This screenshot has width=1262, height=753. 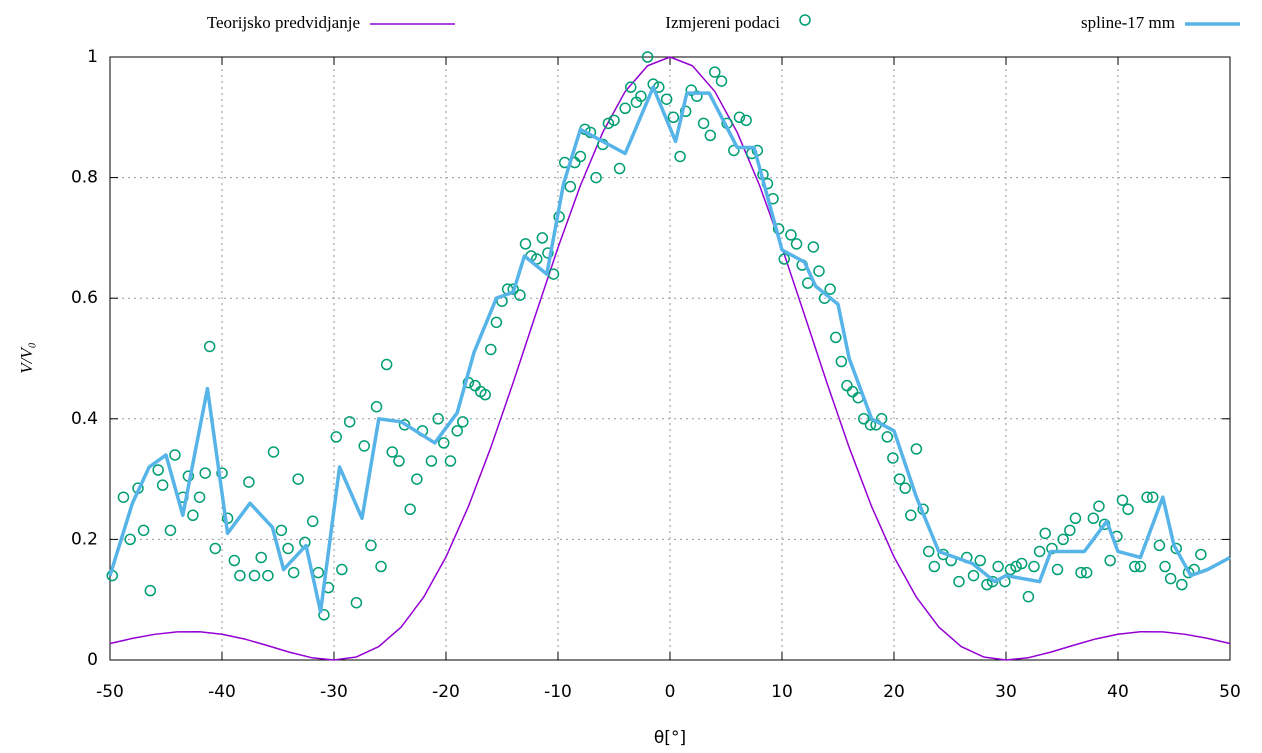 I want to click on x-tick-label: -30, so click(x=334, y=692).